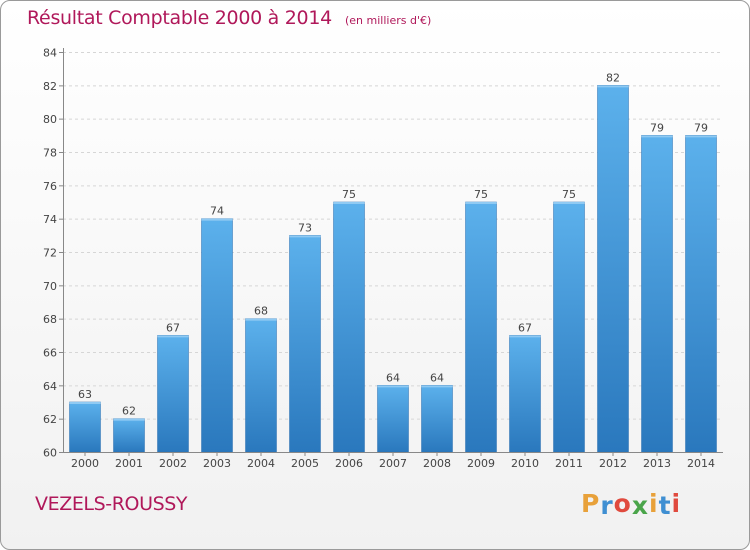  I want to click on x-tick-label: 2005, so click(305, 463).